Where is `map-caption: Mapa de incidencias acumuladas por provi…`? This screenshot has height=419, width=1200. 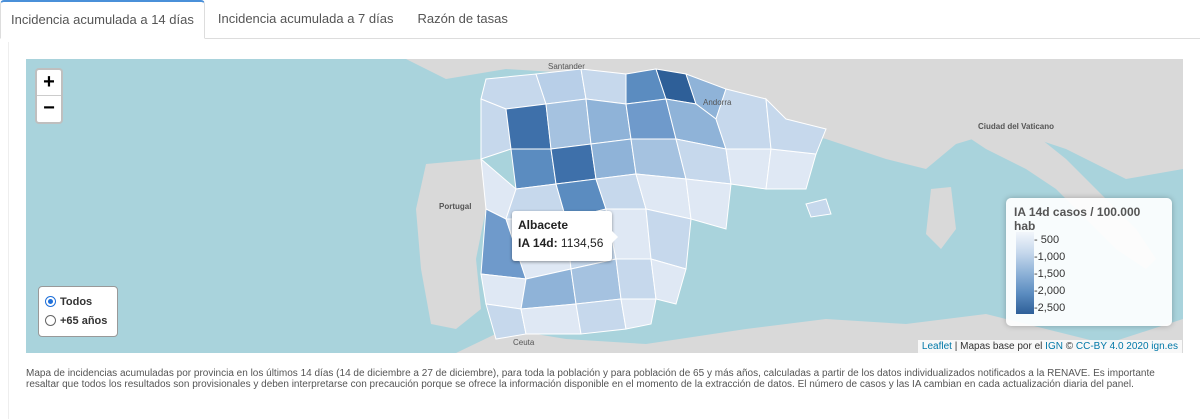
map-caption: Mapa de incidencias acumuladas por provi… is located at coordinates (590, 379).